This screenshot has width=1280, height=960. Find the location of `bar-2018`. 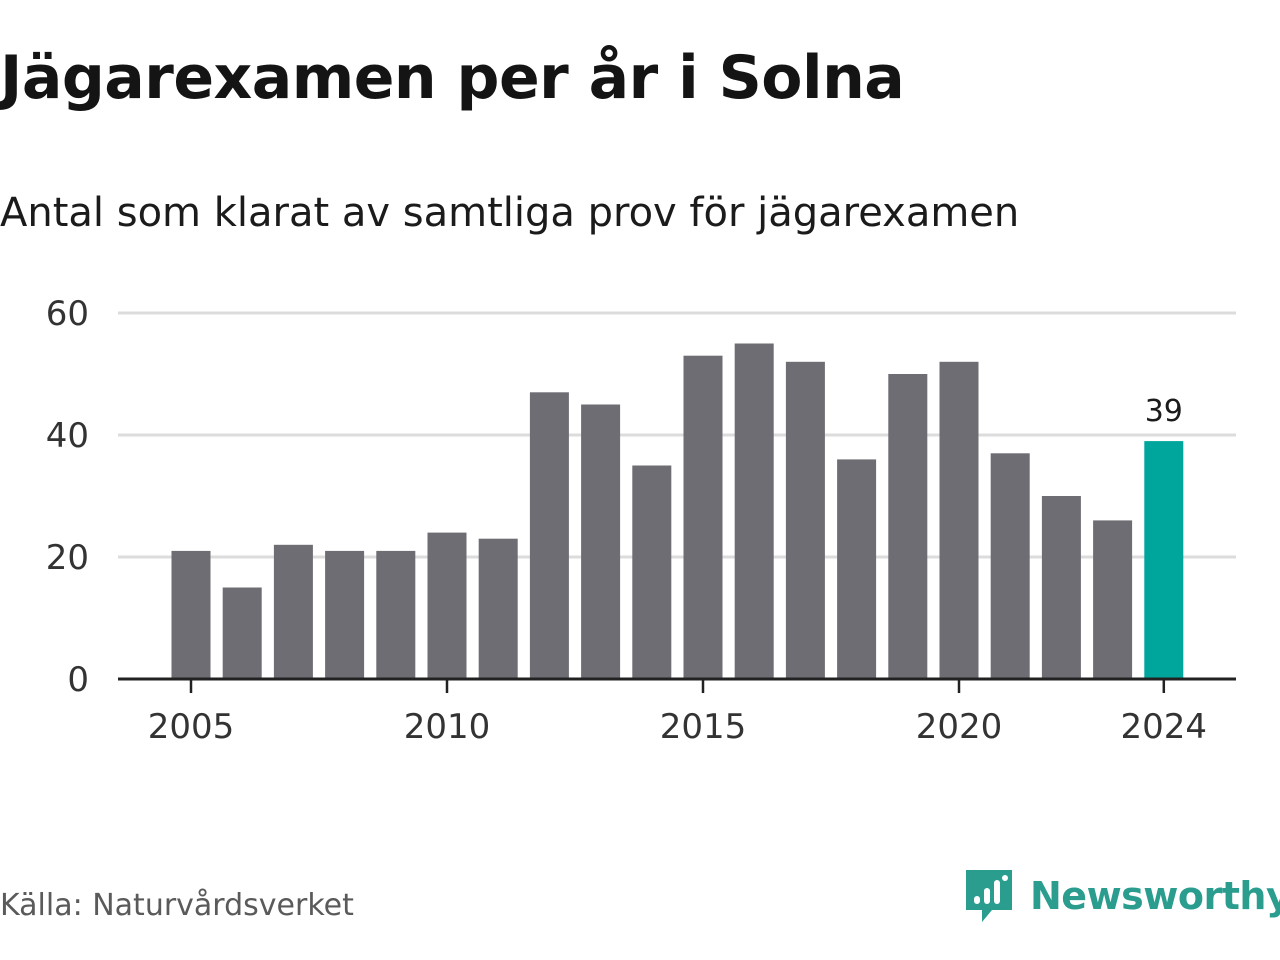

bar-2018 is located at coordinates (857, 569).